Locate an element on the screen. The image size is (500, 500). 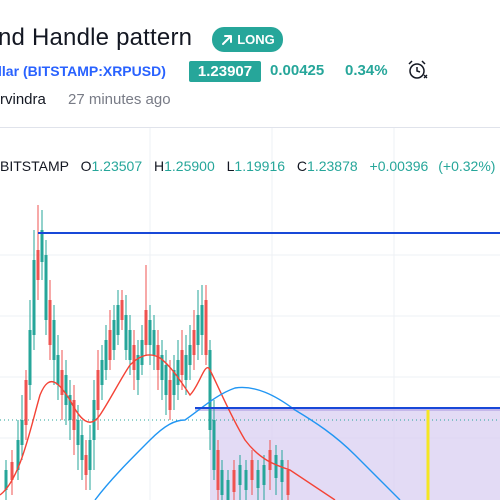
moving-average-blue is located at coordinates (247, 443).